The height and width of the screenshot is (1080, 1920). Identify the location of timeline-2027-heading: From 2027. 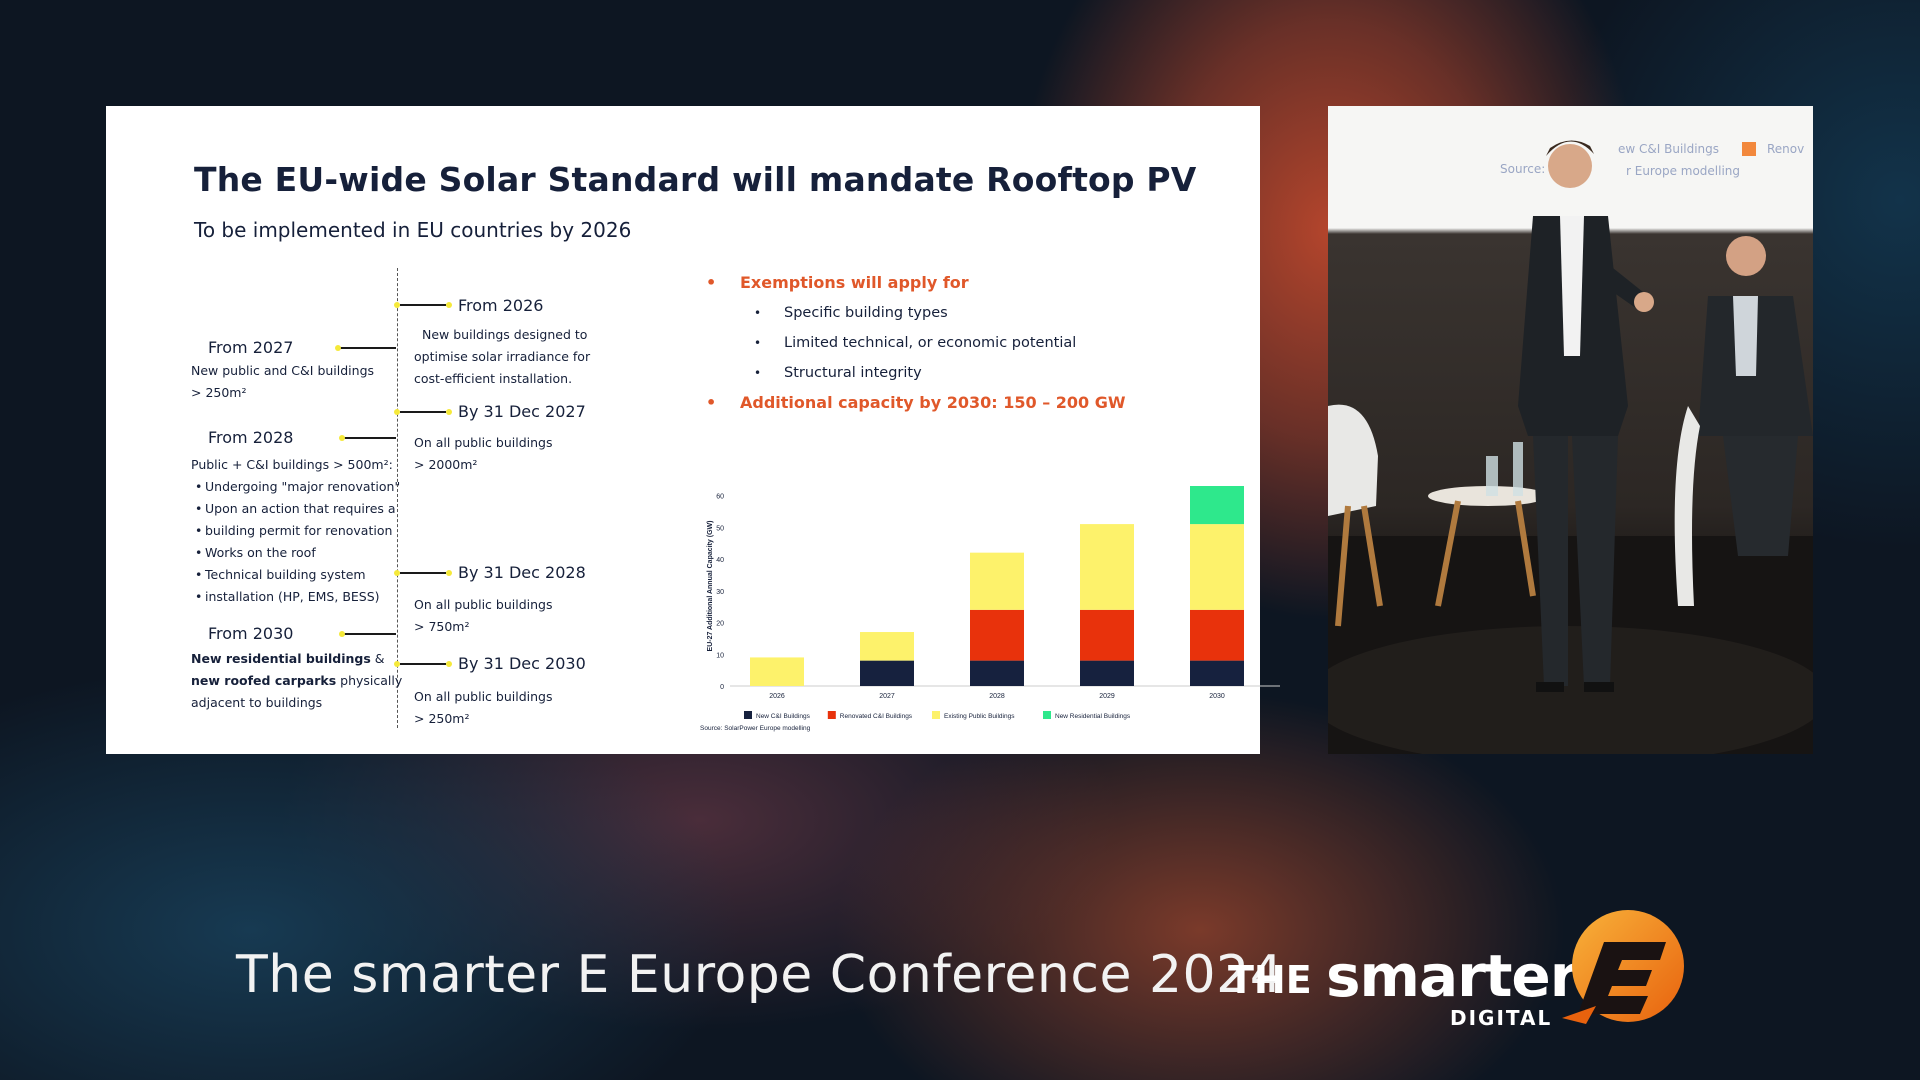
(251, 347).